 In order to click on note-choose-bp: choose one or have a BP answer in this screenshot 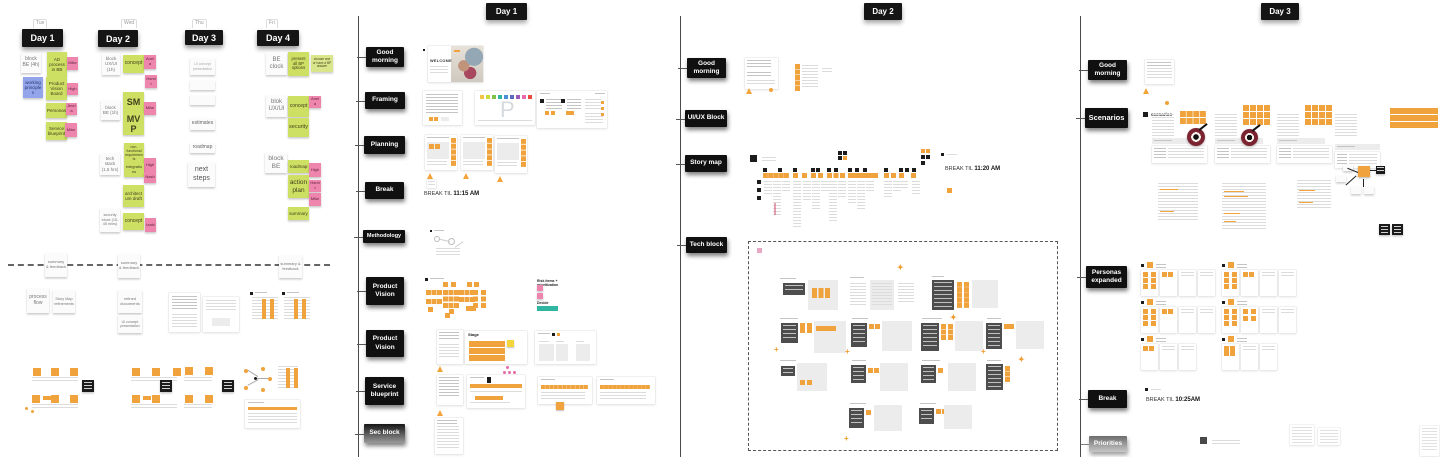, I will do `click(322, 63)`.